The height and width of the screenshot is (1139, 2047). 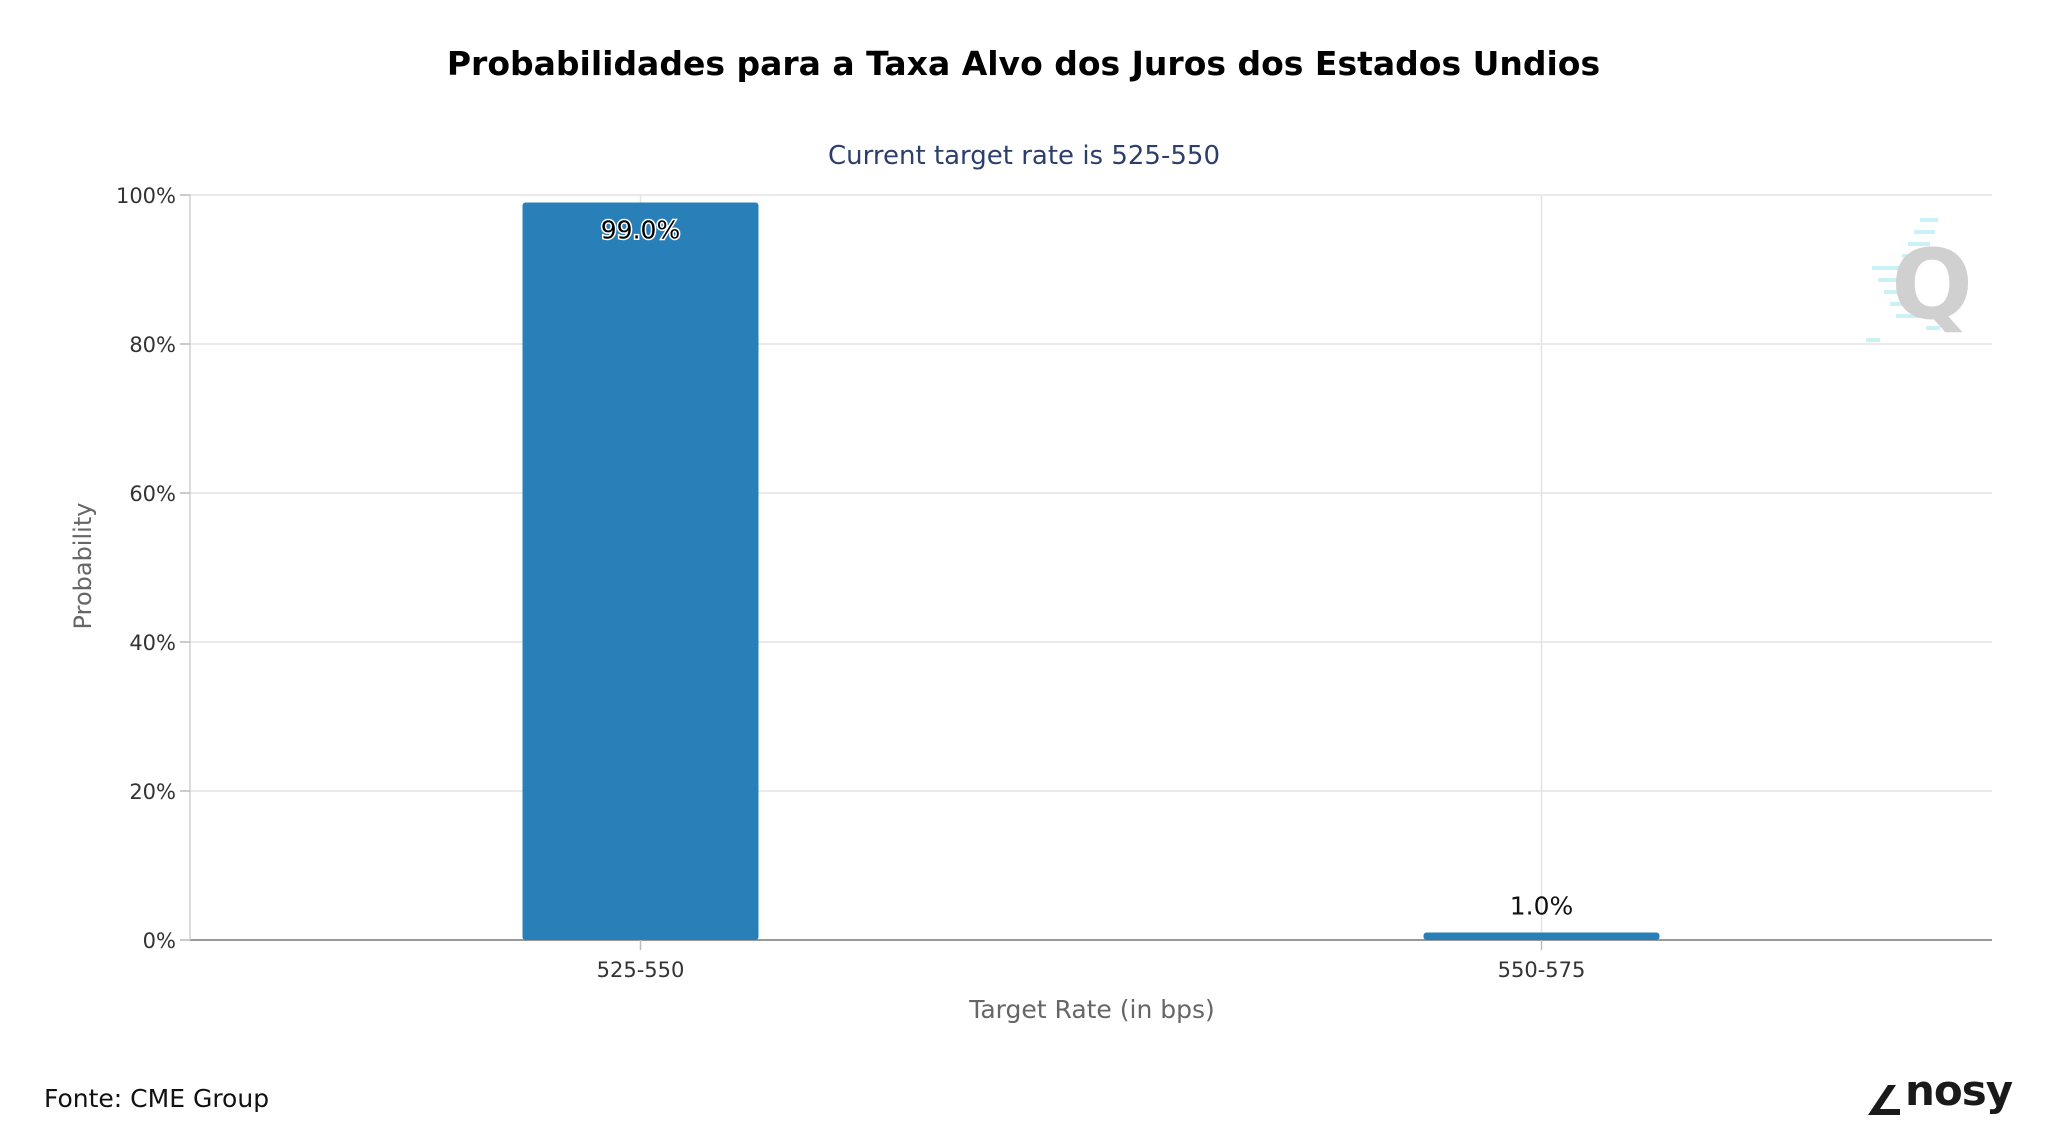 What do you see at coordinates (83, 566) in the screenshot?
I see `y-axis-title: Probability` at bounding box center [83, 566].